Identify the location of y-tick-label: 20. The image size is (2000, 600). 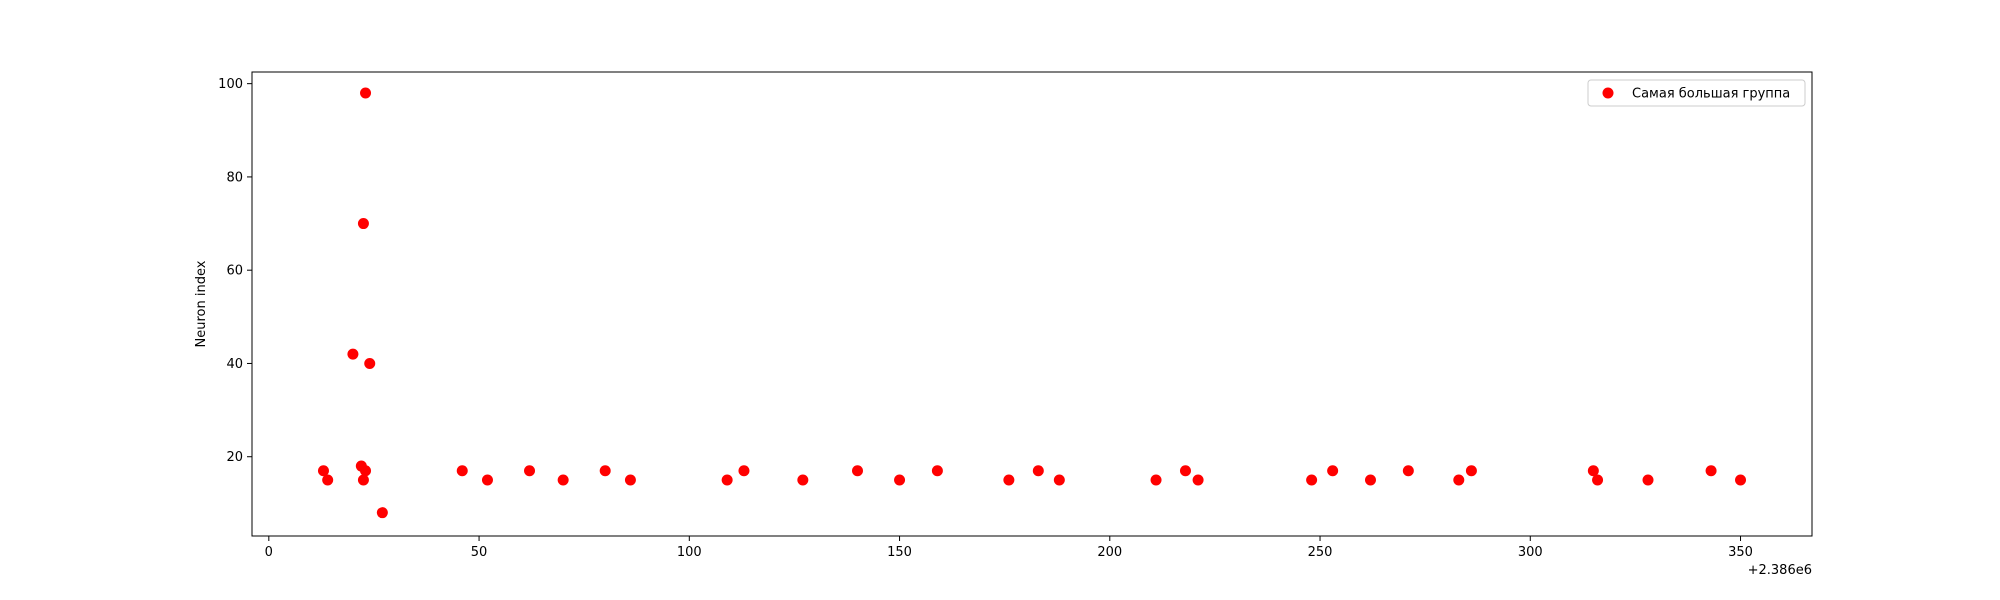
(234, 457).